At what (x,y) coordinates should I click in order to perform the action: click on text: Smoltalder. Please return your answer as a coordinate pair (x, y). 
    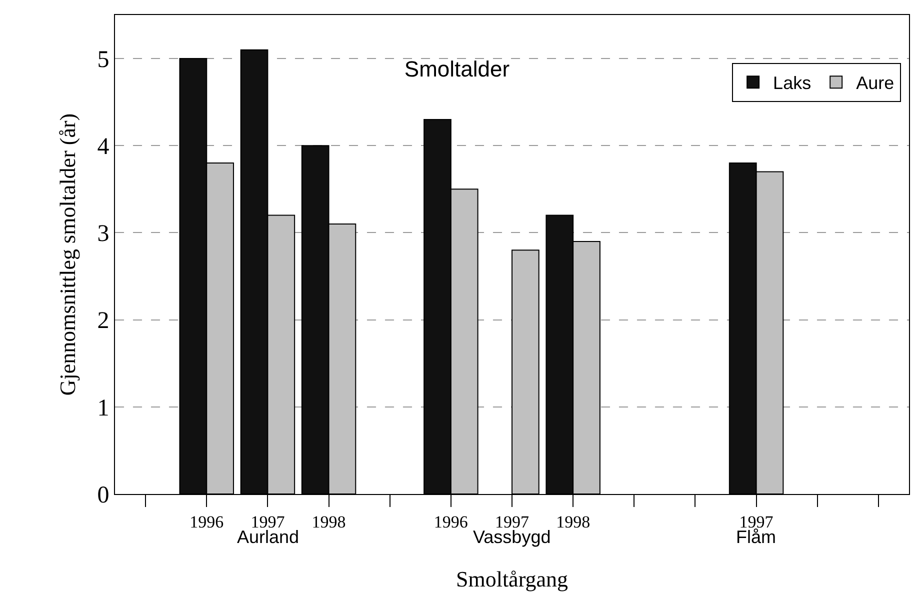
    Looking at the image, I should click on (457, 69).